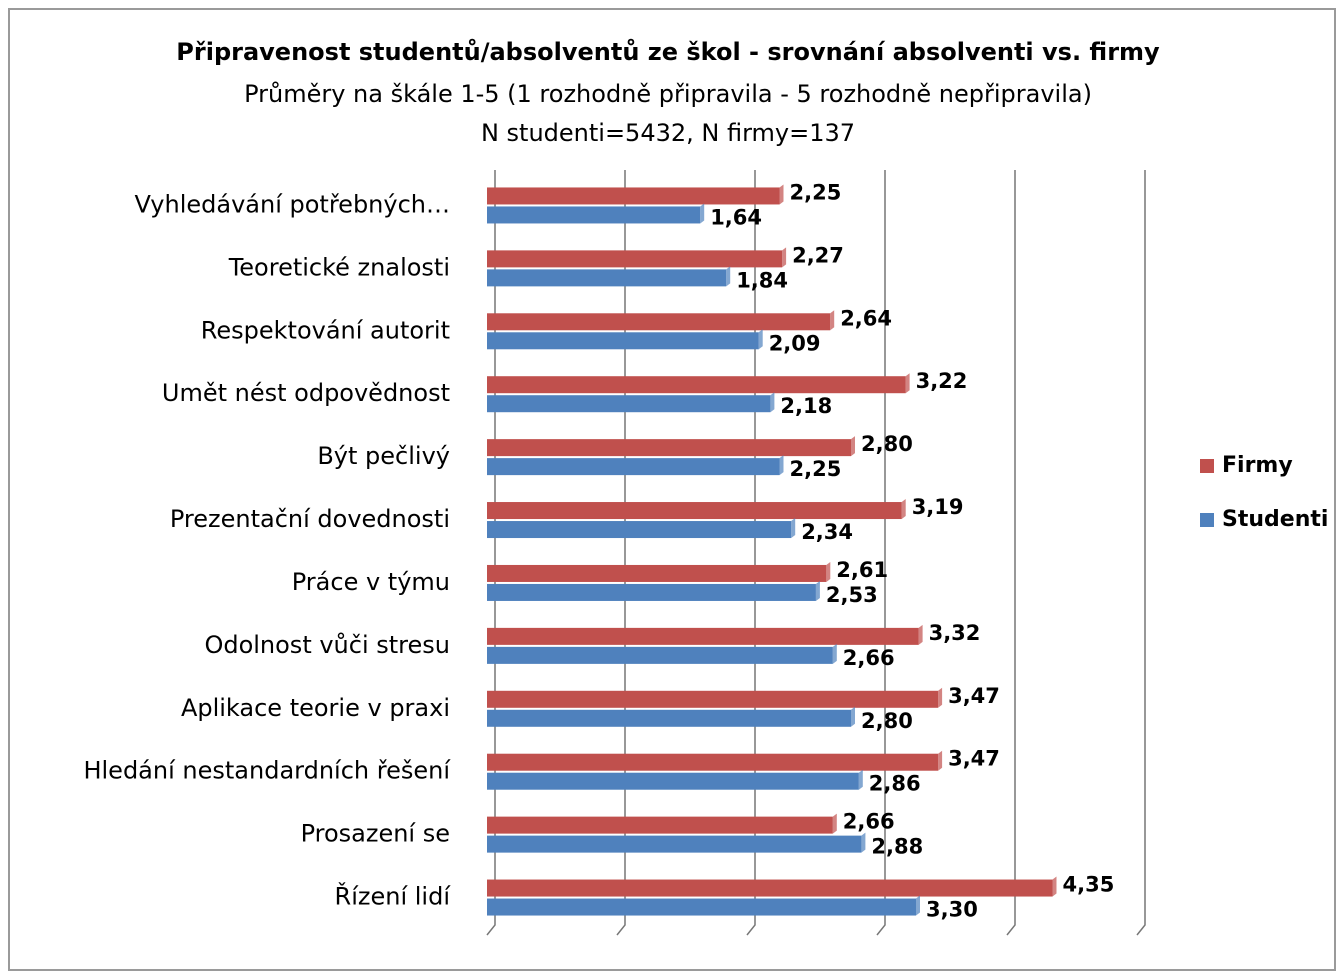  What do you see at coordinates (371, 582) in the screenshot?
I see `y-tick-label: Práce v týmu` at bounding box center [371, 582].